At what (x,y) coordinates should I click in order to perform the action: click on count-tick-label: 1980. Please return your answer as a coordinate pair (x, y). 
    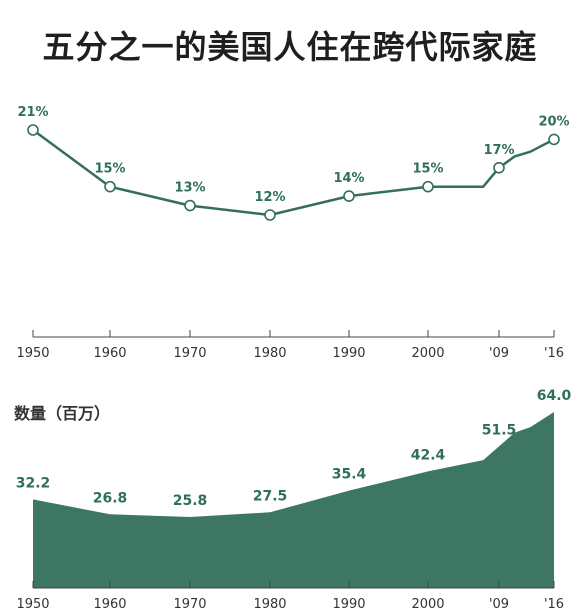
    Looking at the image, I should click on (269, 604).